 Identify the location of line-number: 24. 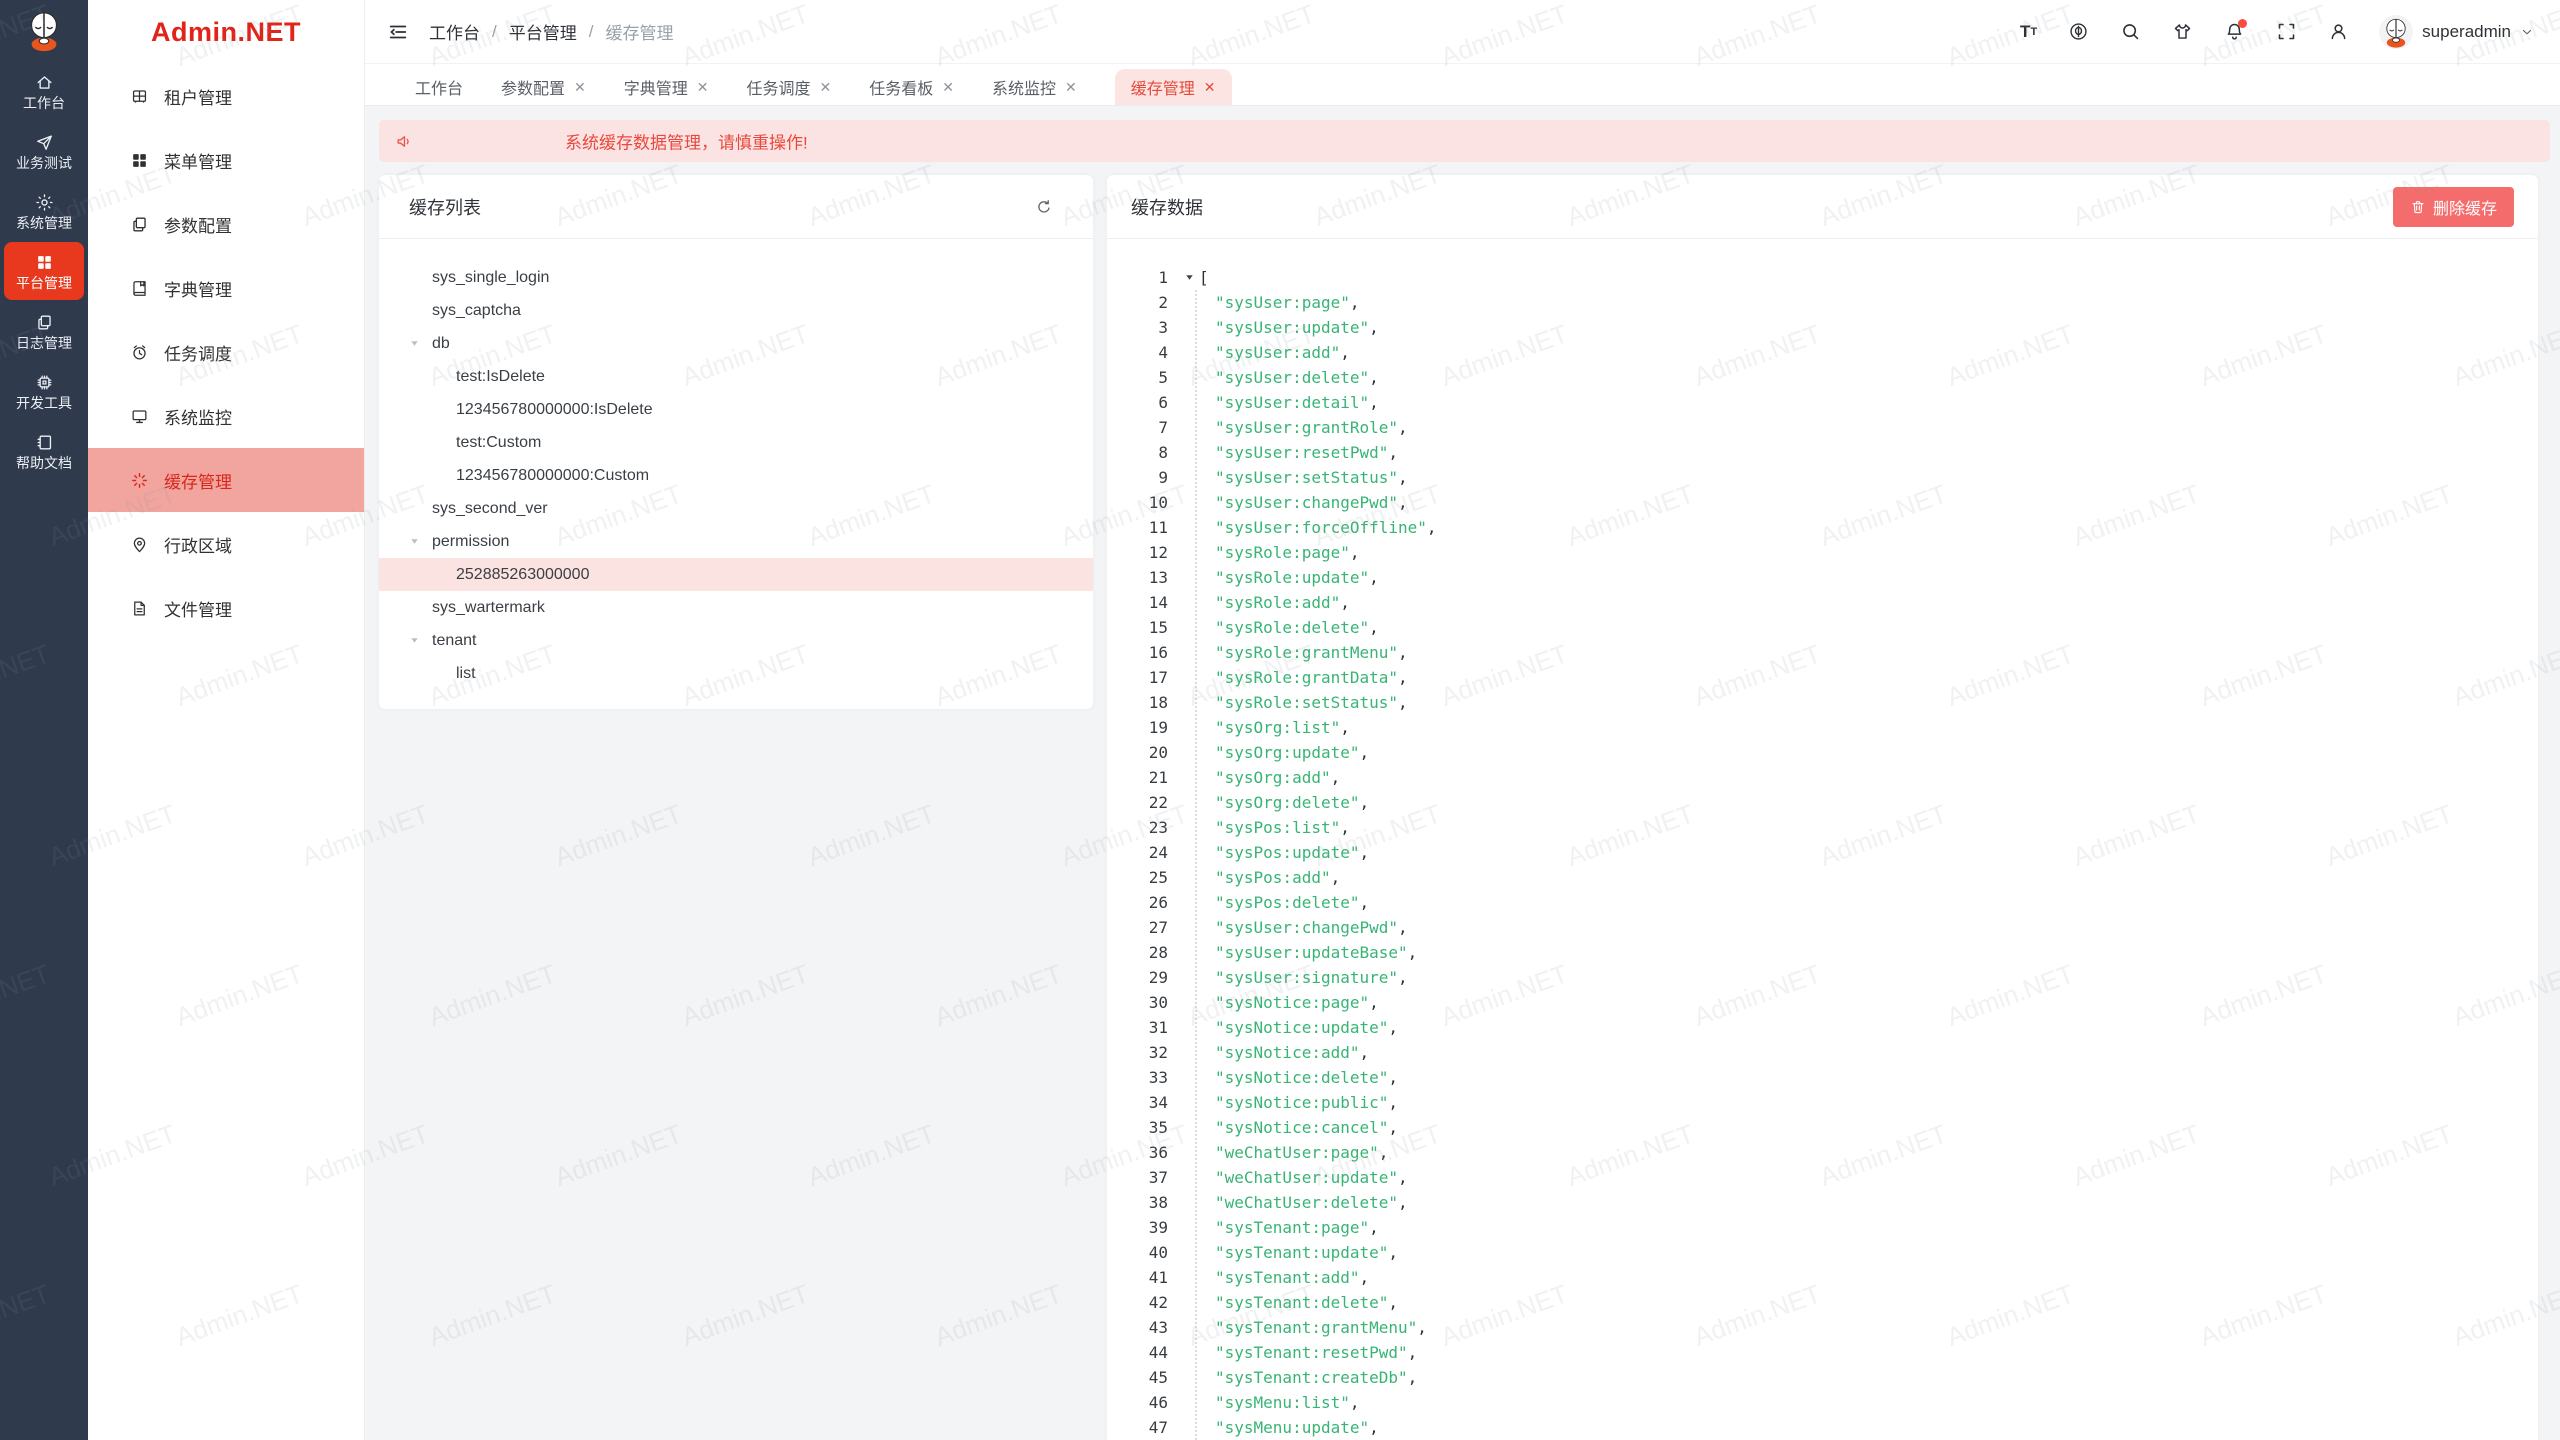
(1158, 852).